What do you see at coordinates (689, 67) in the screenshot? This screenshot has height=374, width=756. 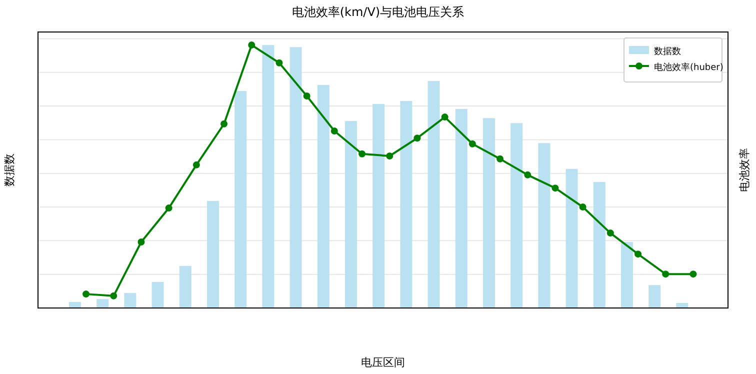 I see `legend-label: 电池效率(huber)` at bounding box center [689, 67].